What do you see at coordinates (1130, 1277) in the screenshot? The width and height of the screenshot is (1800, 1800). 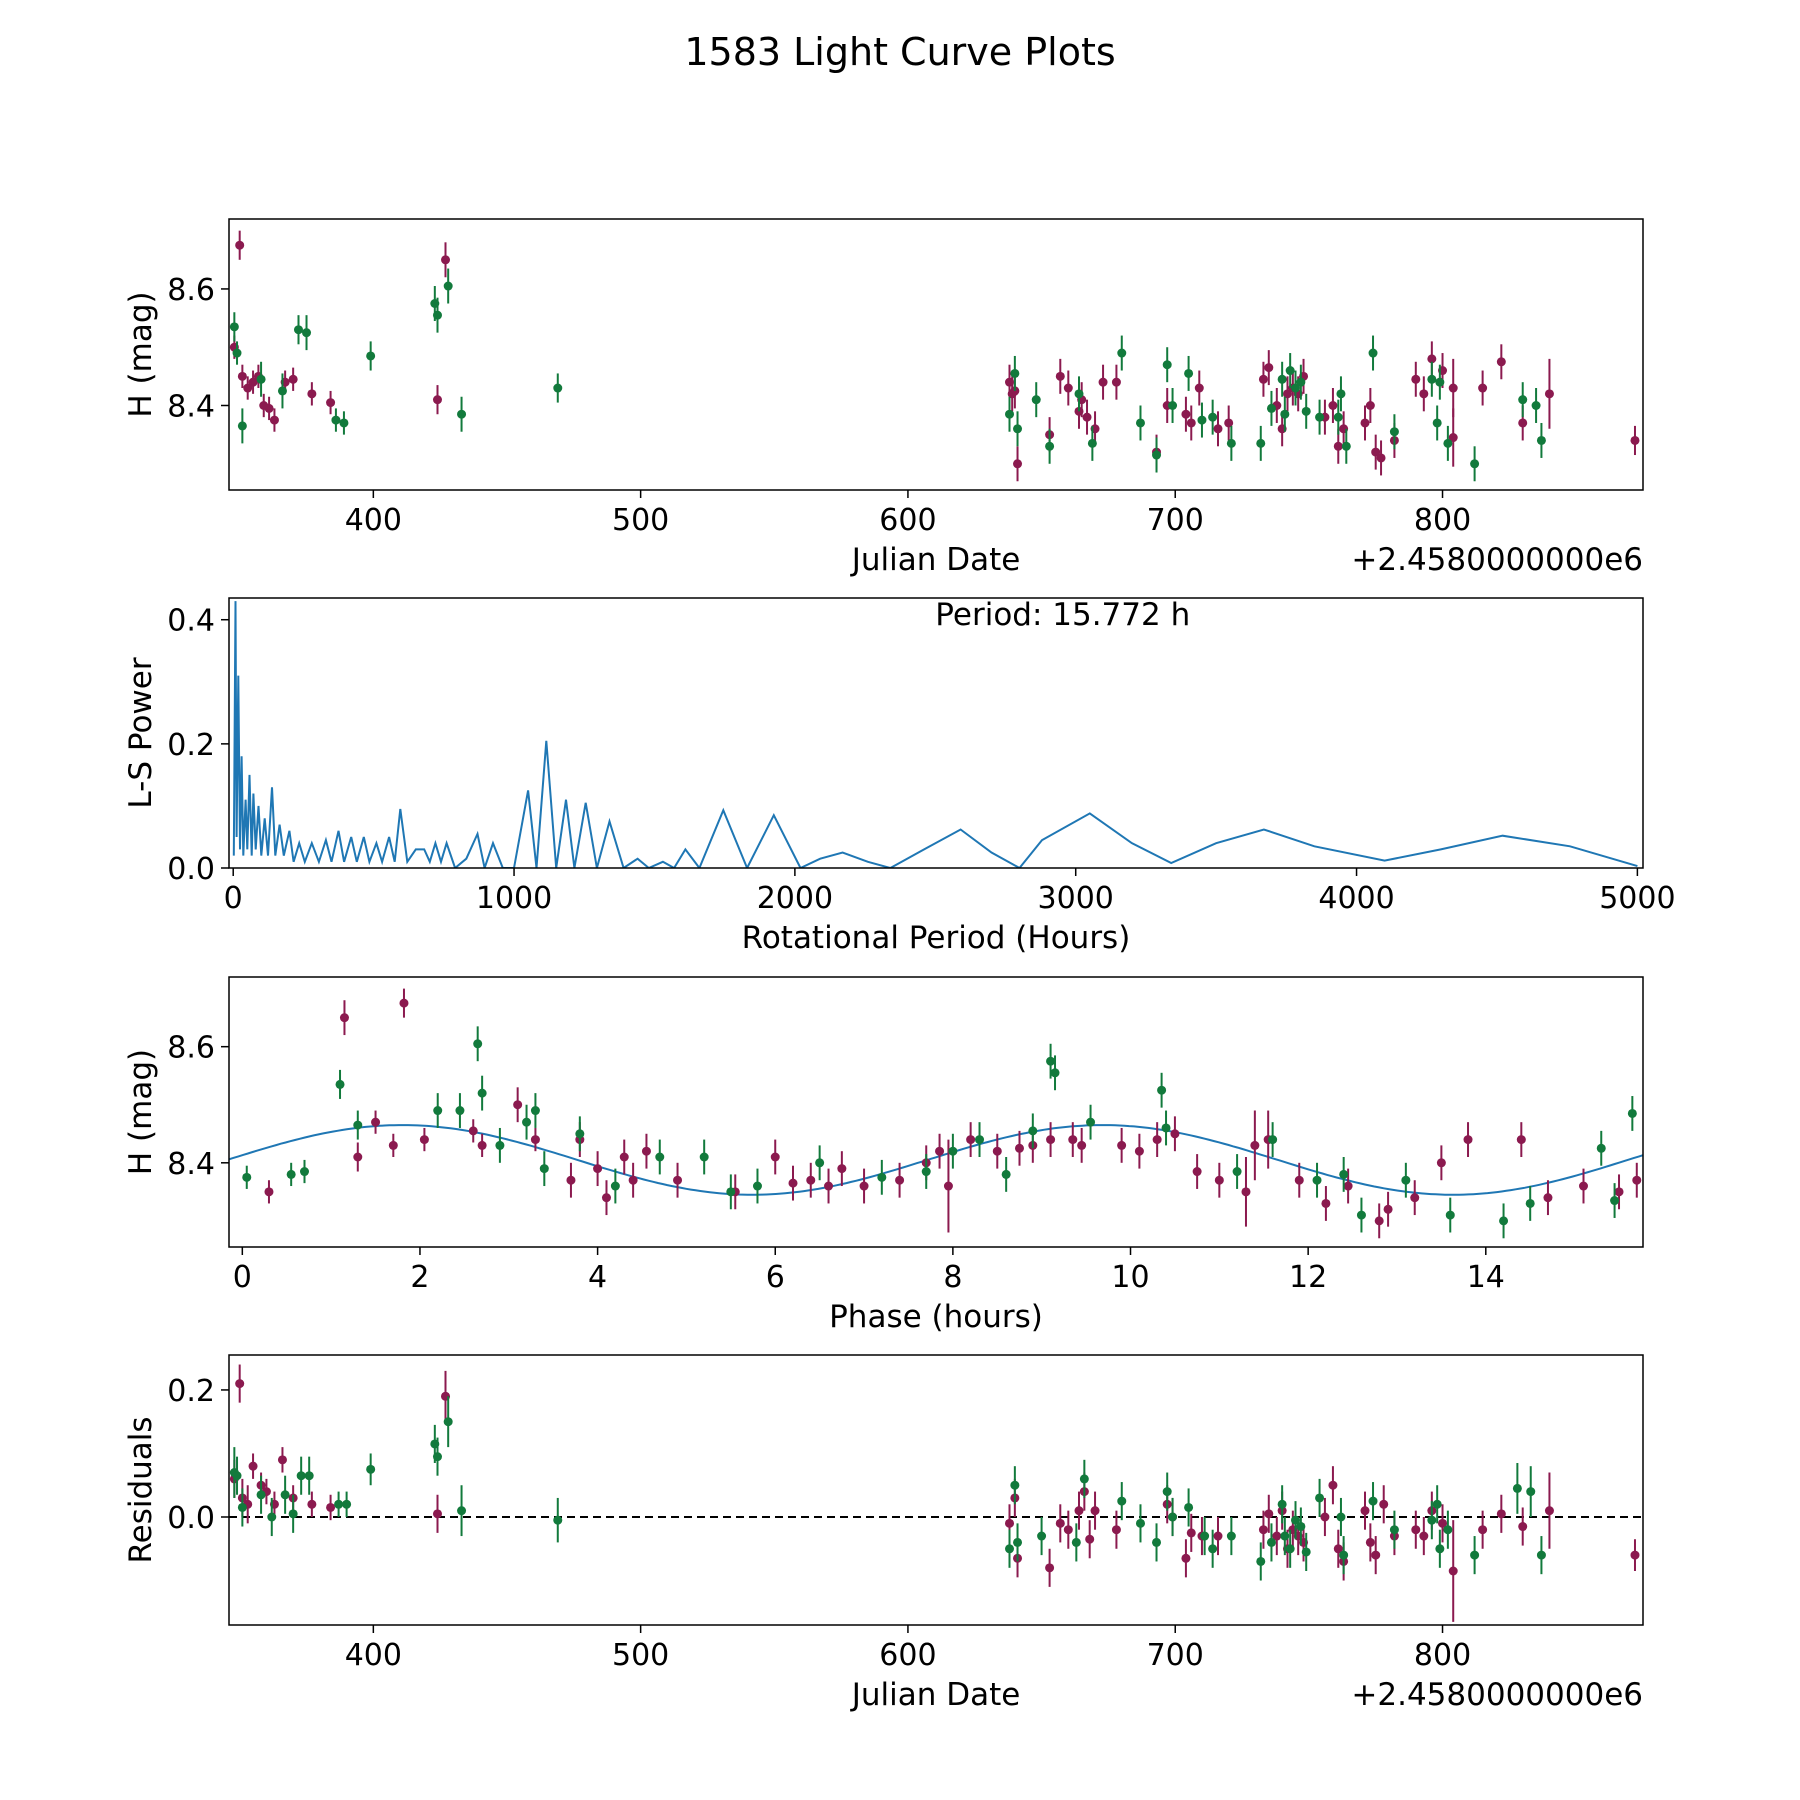 I see `x-tick-label: 10` at bounding box center [1130, 1277].